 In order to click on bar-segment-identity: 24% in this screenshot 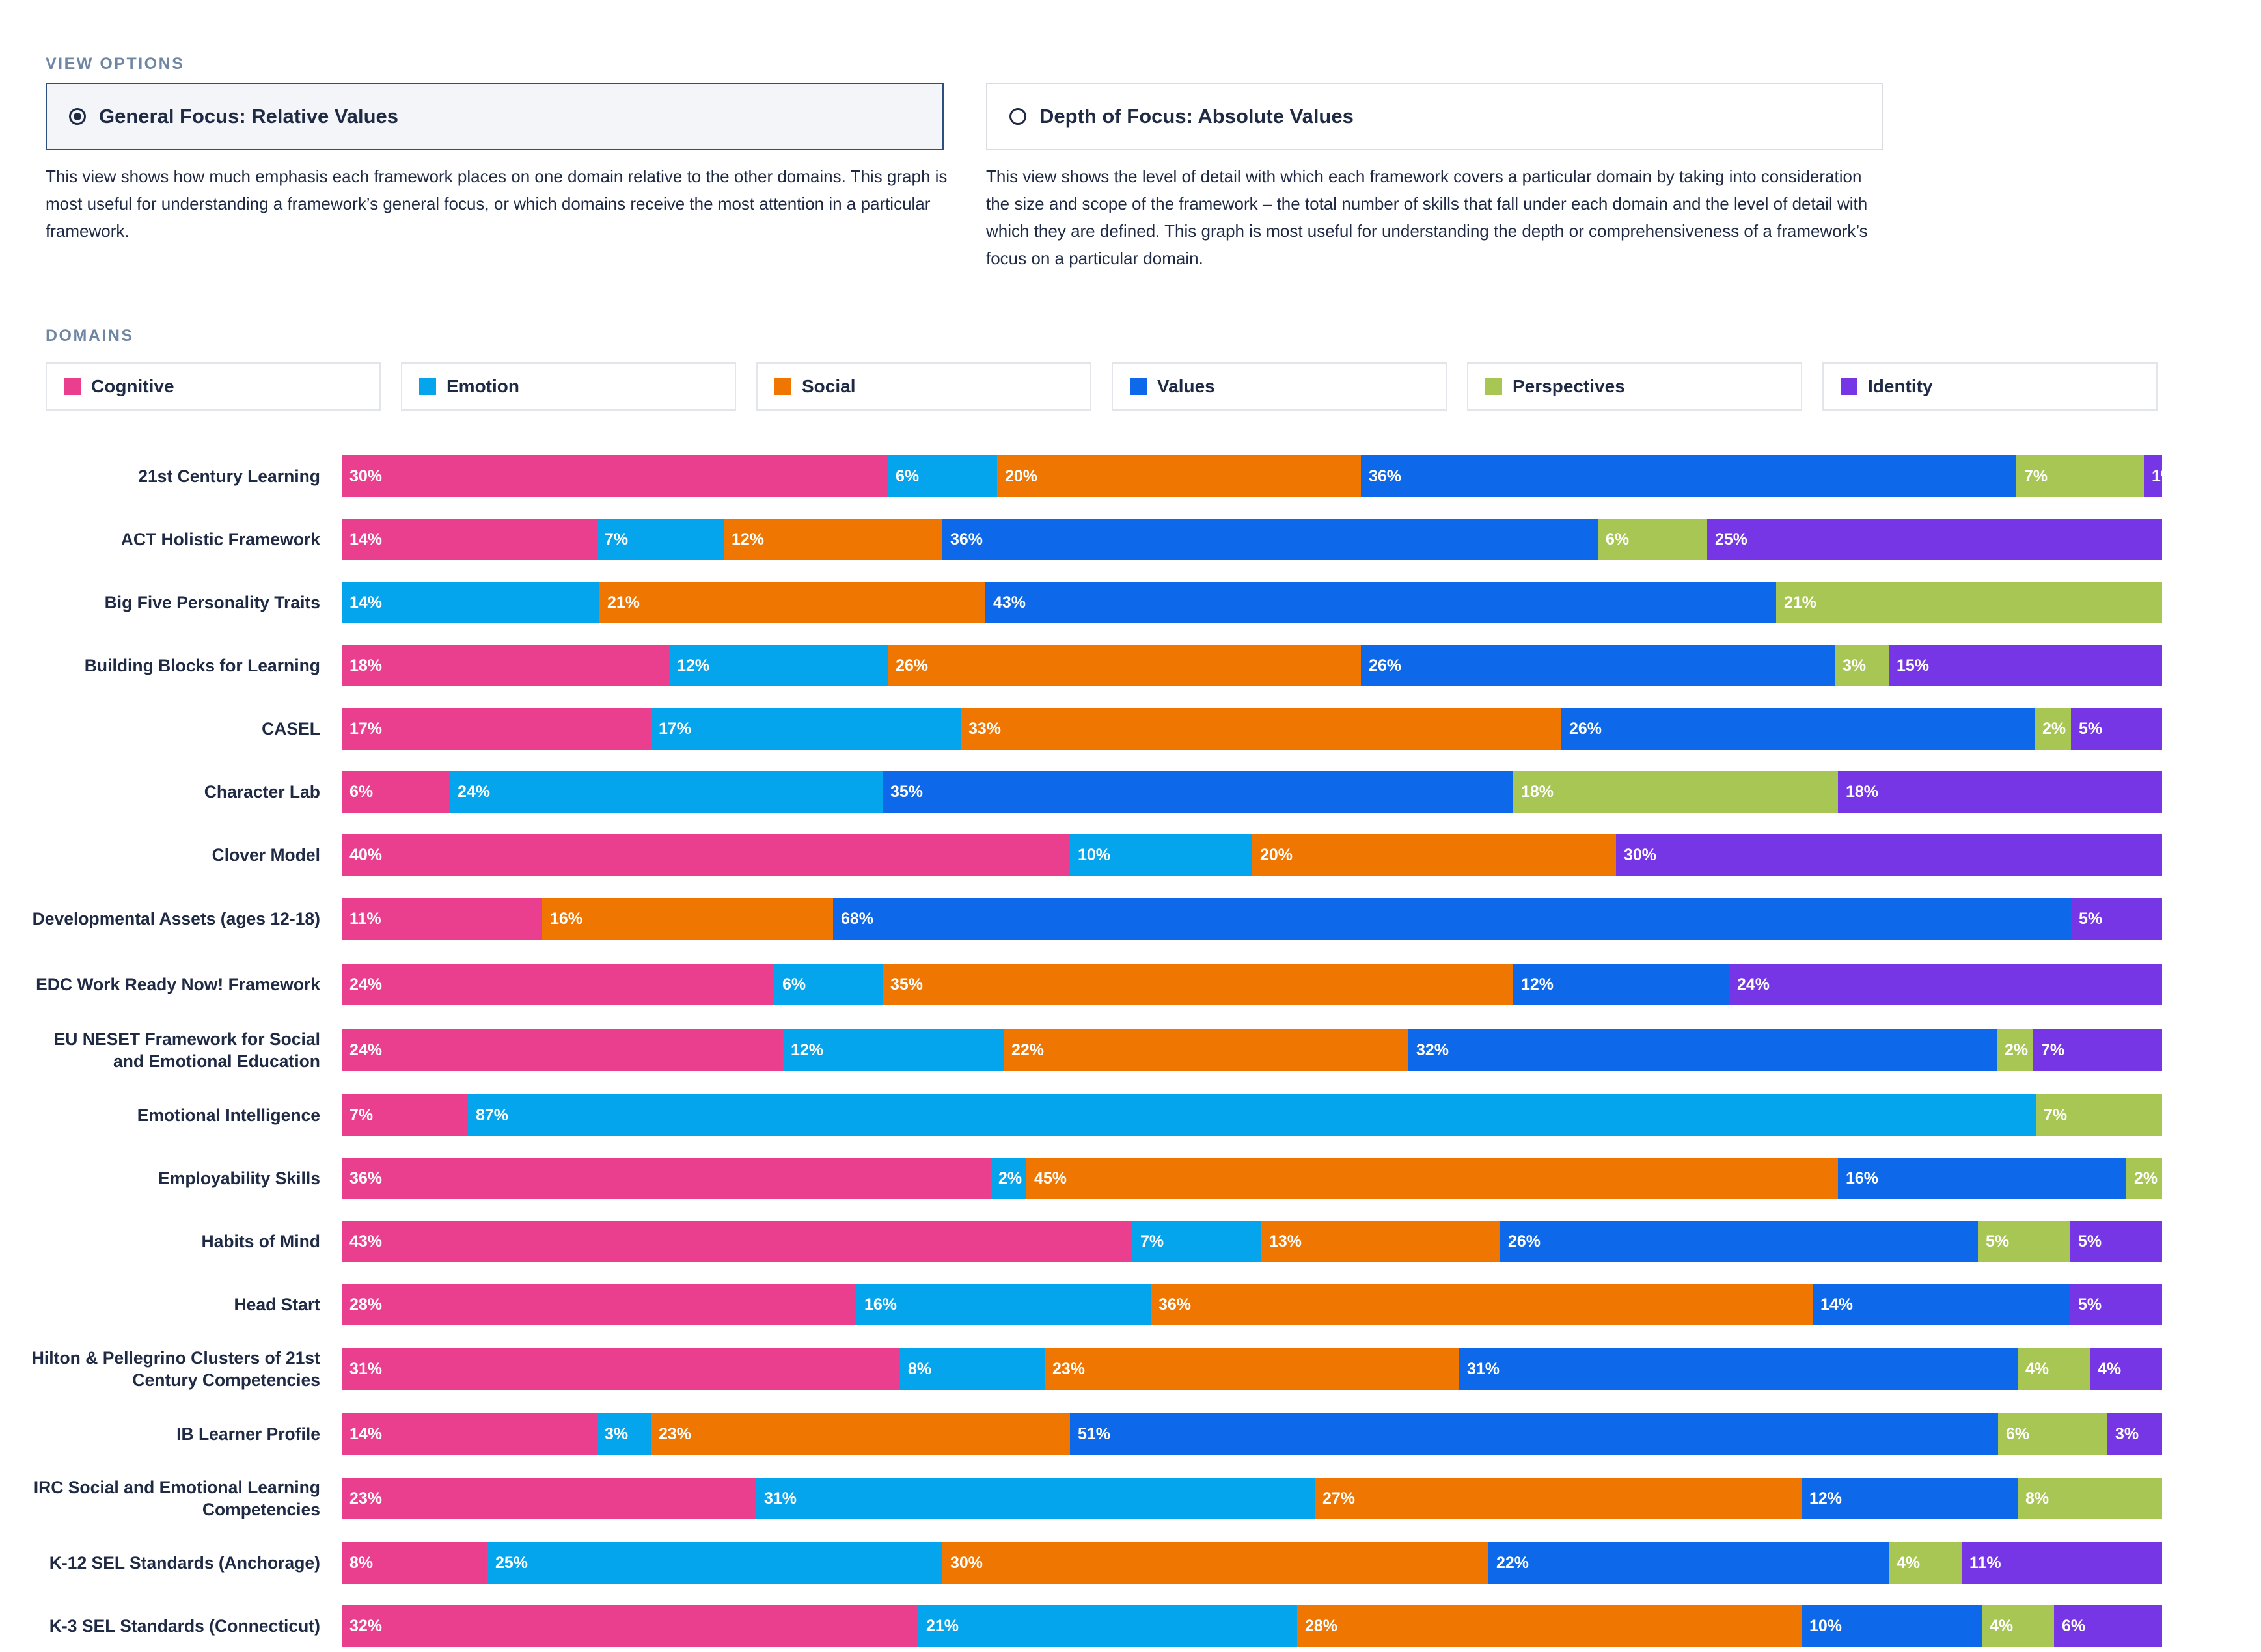, I will do `click(1946, 984)`.